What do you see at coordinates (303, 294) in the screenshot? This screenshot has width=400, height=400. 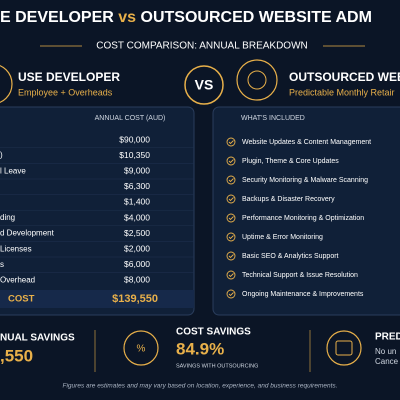 I see `included-item: Ongoing Maintenance & Improvements` at bounding box center [303, 294].